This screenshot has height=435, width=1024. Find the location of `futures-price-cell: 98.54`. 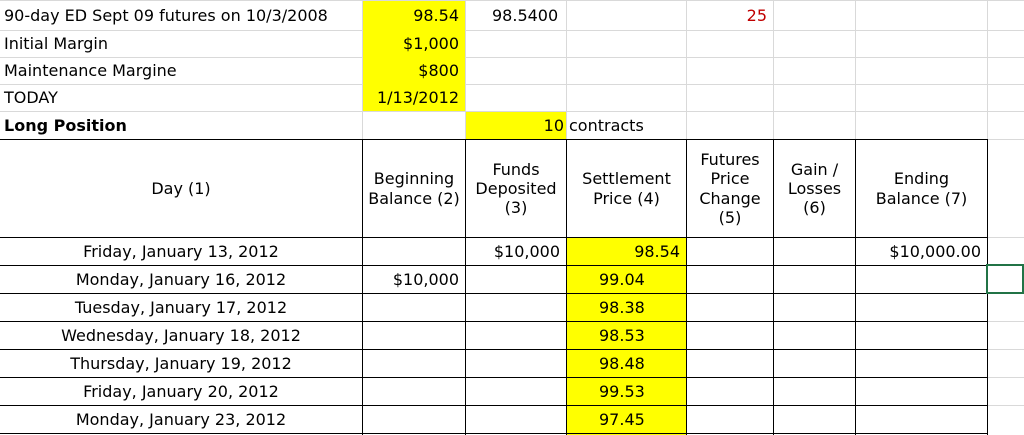

futures-price-cell: 98.54 is located at coordinates (436, 15).